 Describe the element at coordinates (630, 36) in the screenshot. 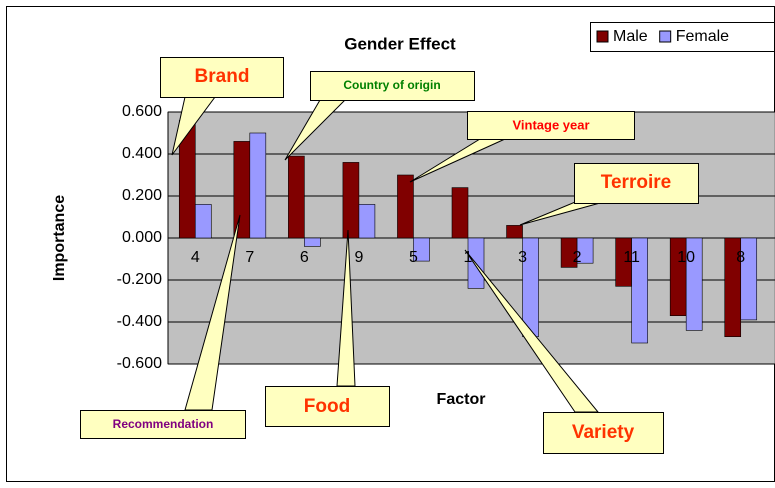

I see `legend-label: Male` at that location.